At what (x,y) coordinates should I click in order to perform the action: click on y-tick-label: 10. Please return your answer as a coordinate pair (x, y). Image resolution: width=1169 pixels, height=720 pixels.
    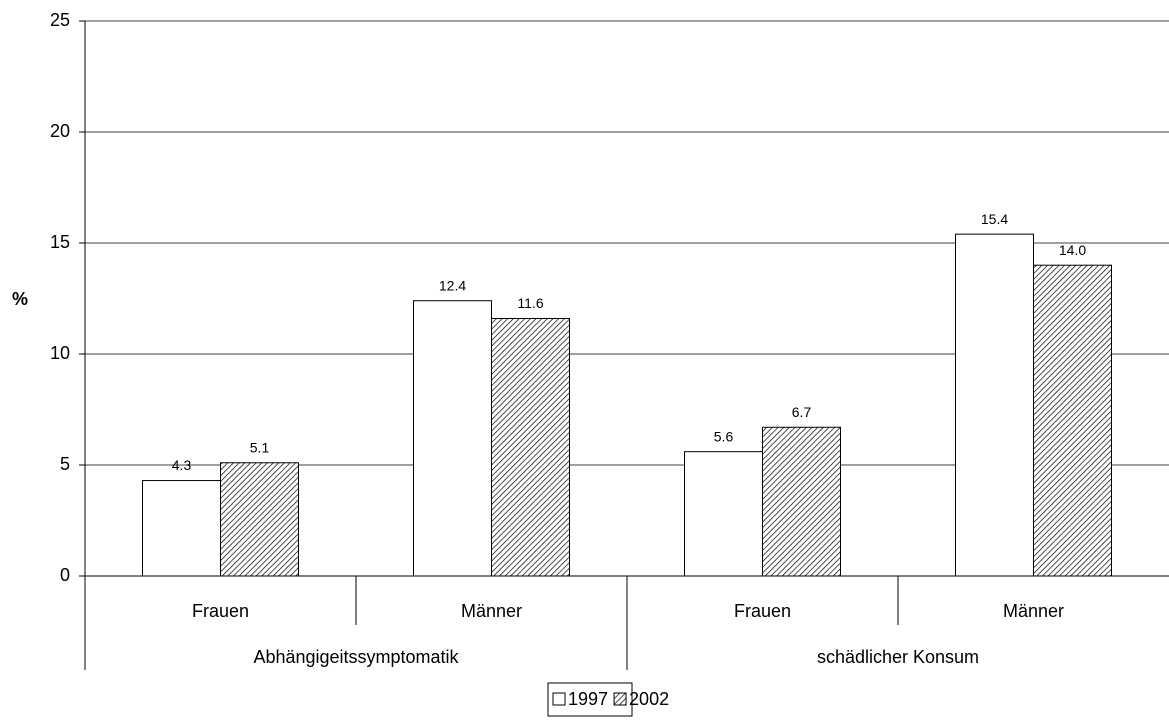
    Looking at the image, I should click on (60, 353).